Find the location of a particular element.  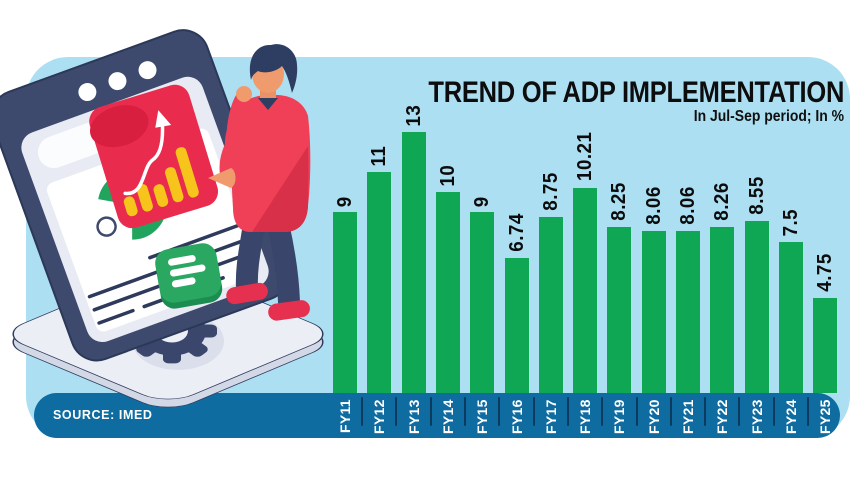

bar: 10 is located at coordinates (447, 279).